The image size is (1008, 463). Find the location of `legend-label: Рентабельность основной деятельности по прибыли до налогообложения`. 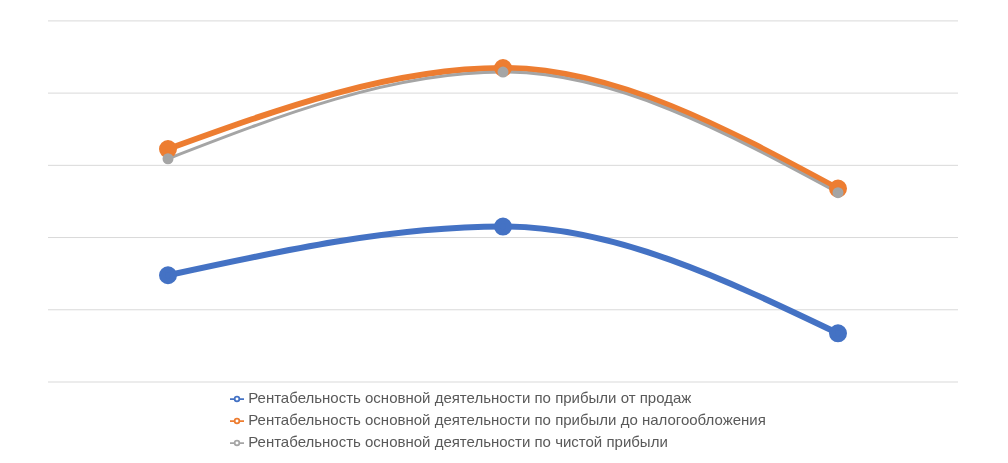

legend-label: Рентабельность основной деятельности по прибыли до налогообложения is located at coordinates (507, 419).